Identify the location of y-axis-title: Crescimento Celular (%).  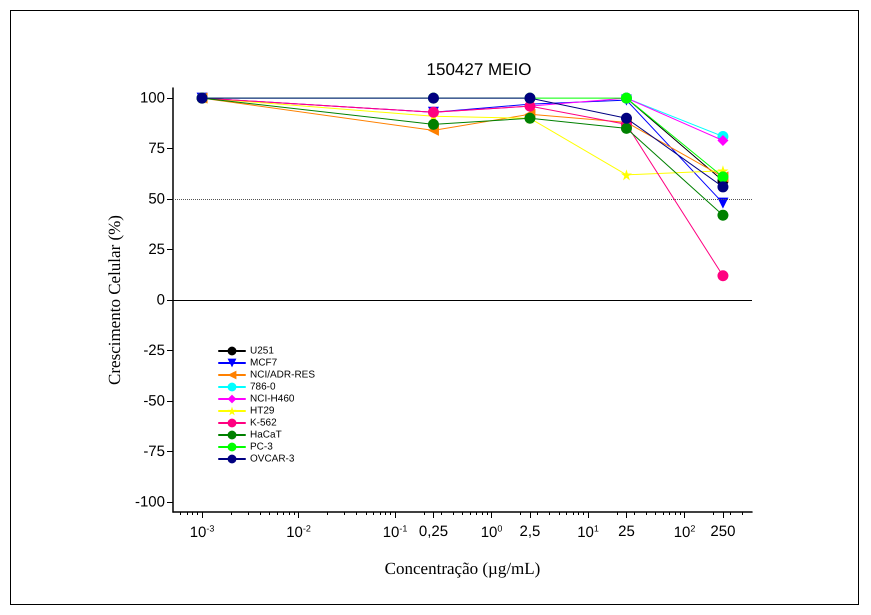
(114, 300).